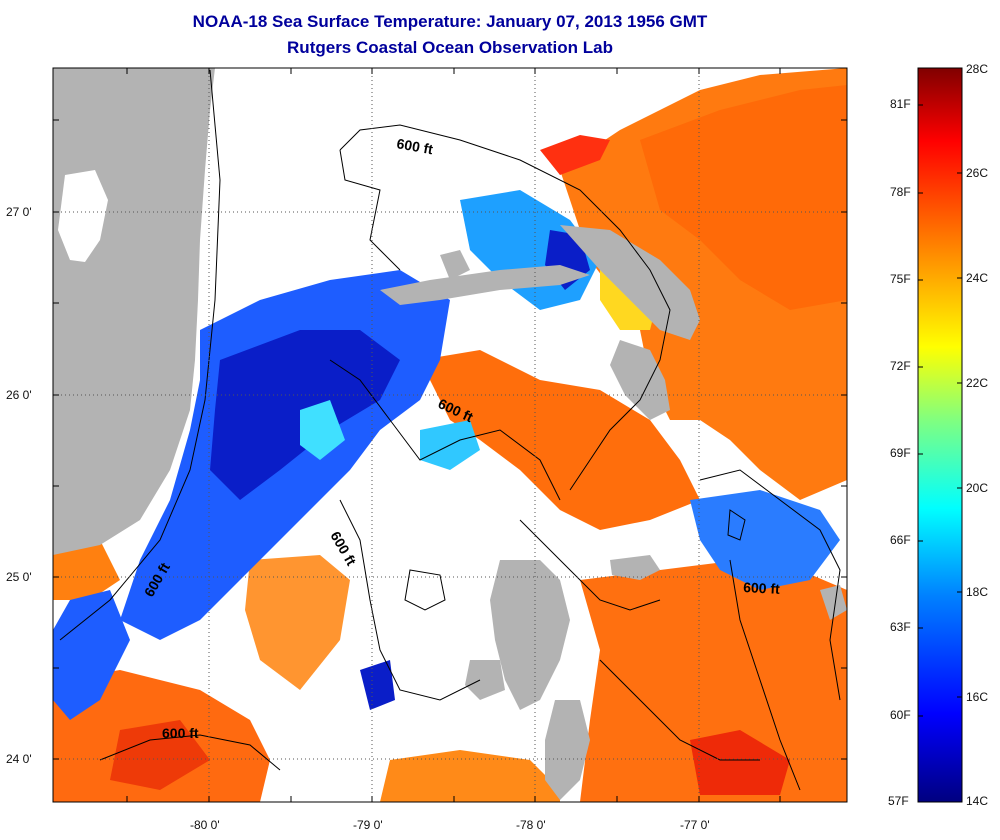 This screenshot has width=1000, height=840. I want to click on lat-label: 24 0', so click(19, 759).